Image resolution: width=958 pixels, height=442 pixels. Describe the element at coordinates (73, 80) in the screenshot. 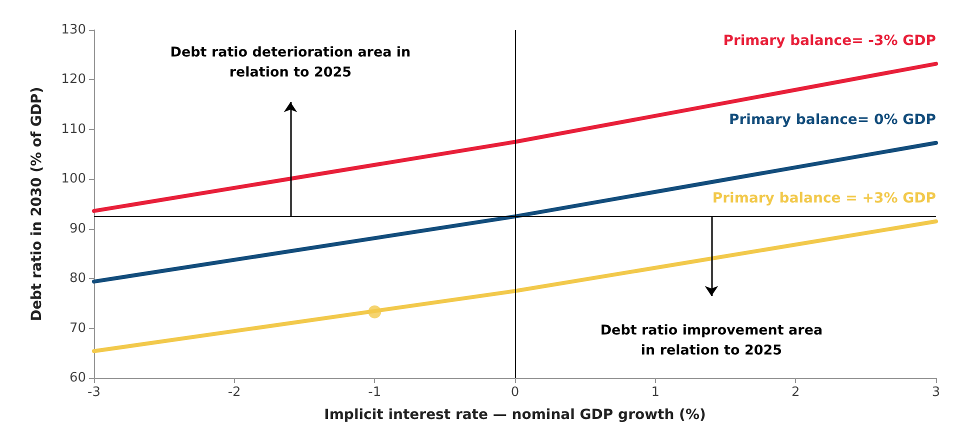

I see `y-tick-label: 120` at that location.